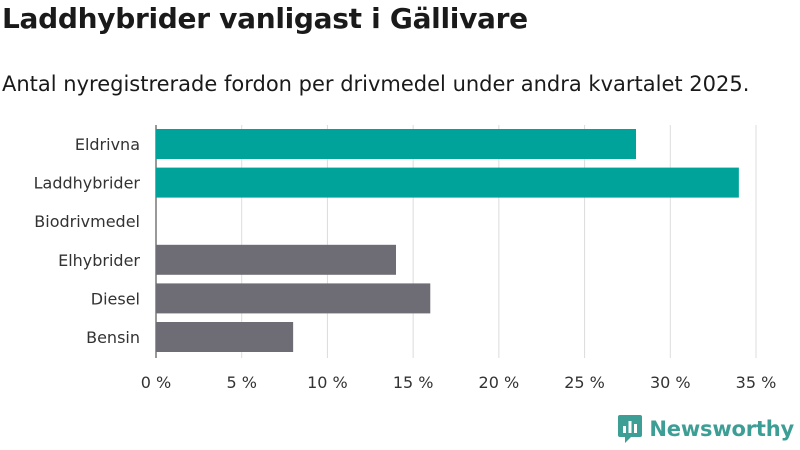 This screenshot has width=800, height=450. I want to click on bar-diesel, so click(293, 298).